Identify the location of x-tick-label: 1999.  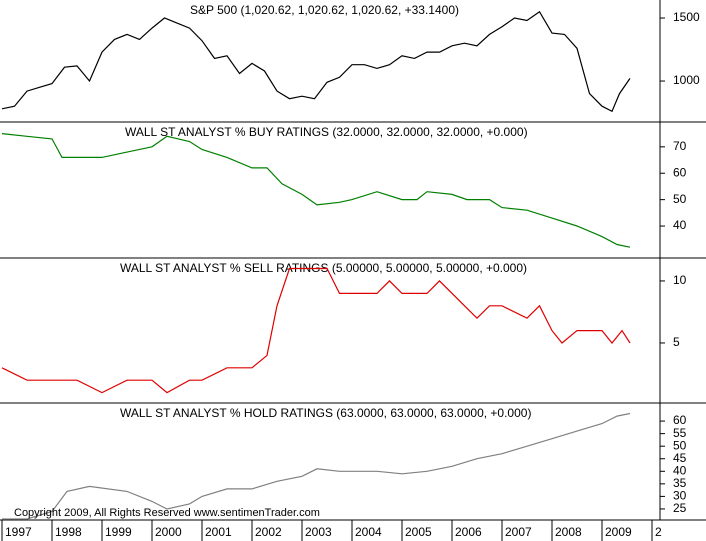
(118, 532).